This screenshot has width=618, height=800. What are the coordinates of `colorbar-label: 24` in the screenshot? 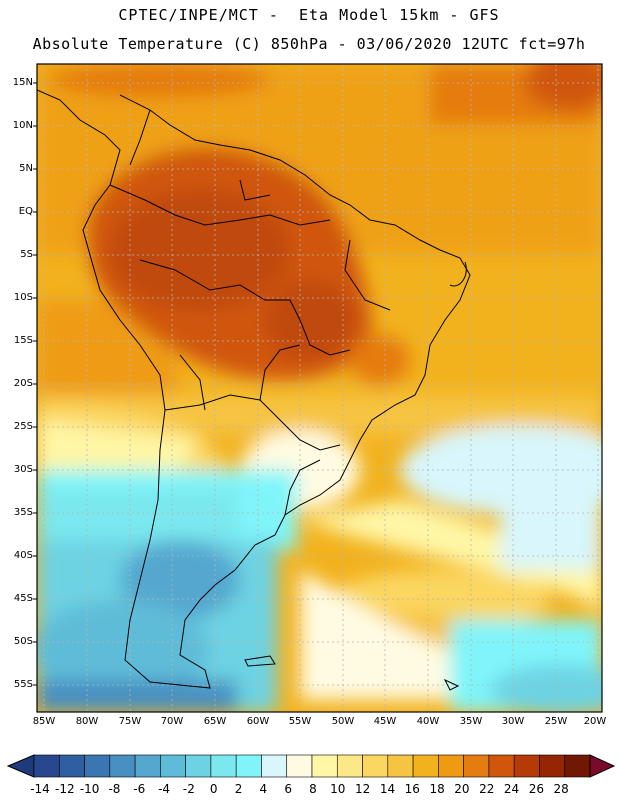 It's located at (511, 789).